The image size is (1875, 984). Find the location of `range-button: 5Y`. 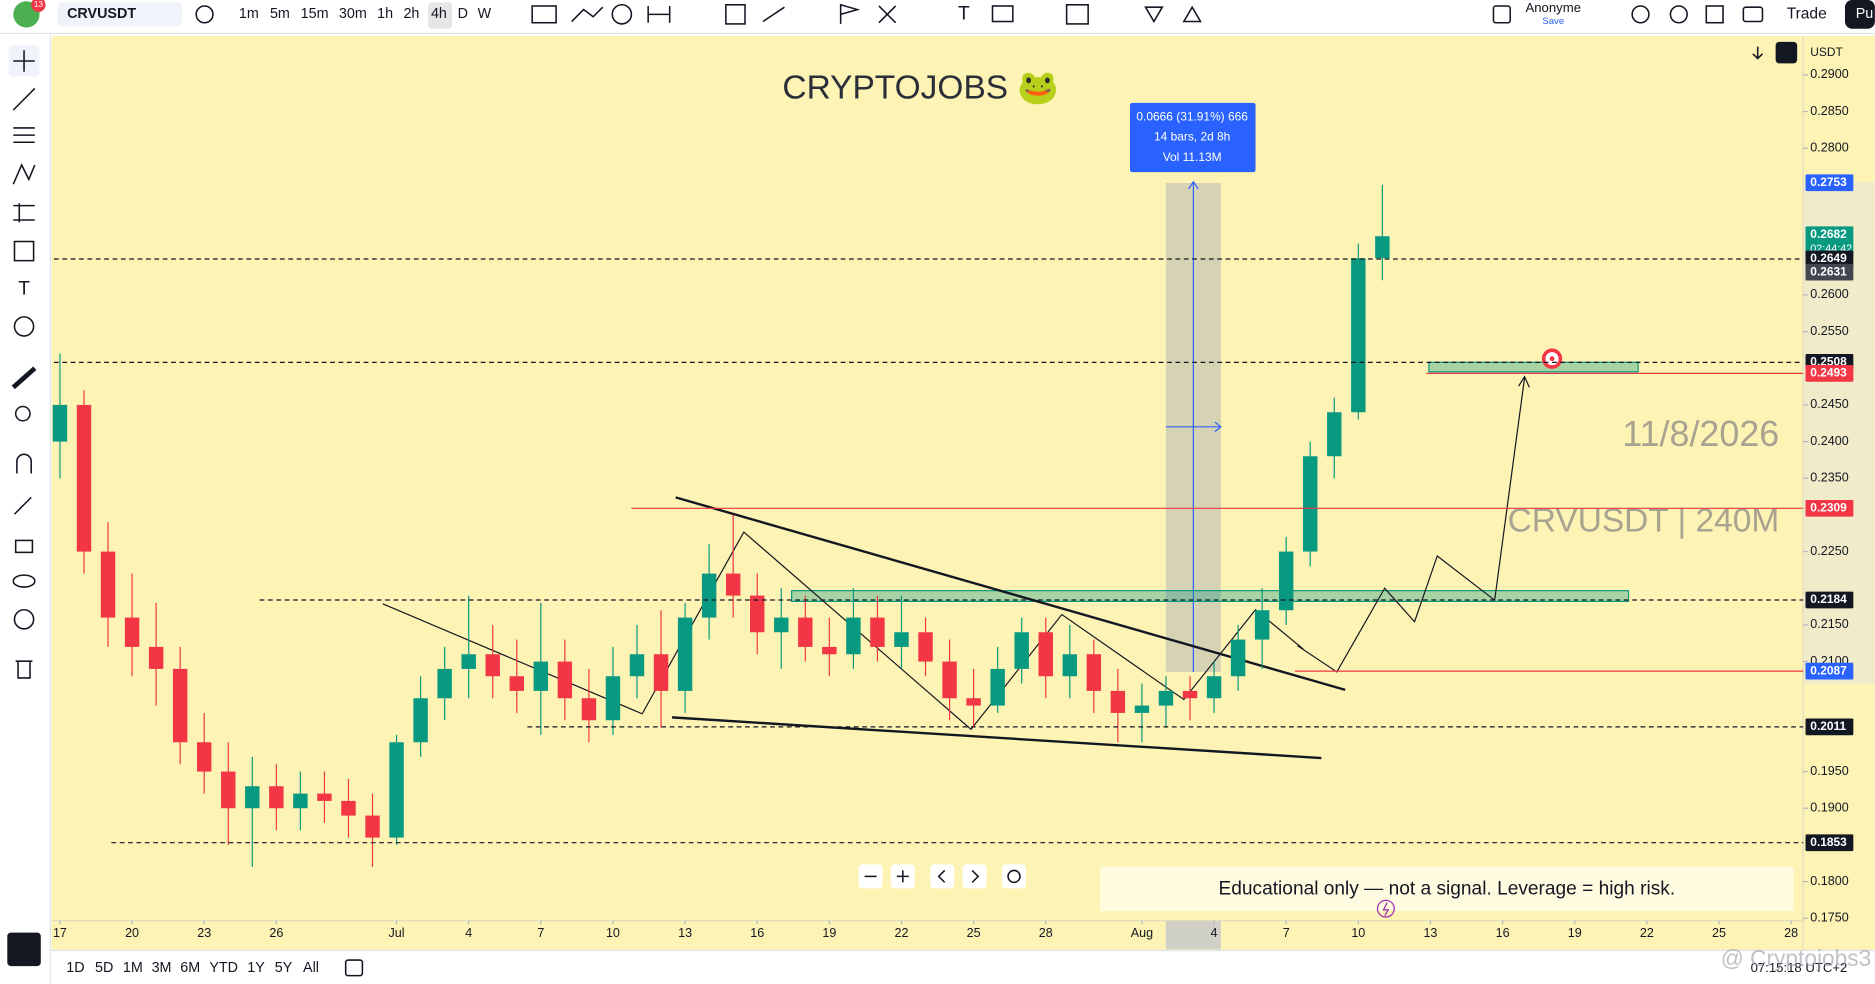

range-button: 5Y is located at coordinates (284, 968).